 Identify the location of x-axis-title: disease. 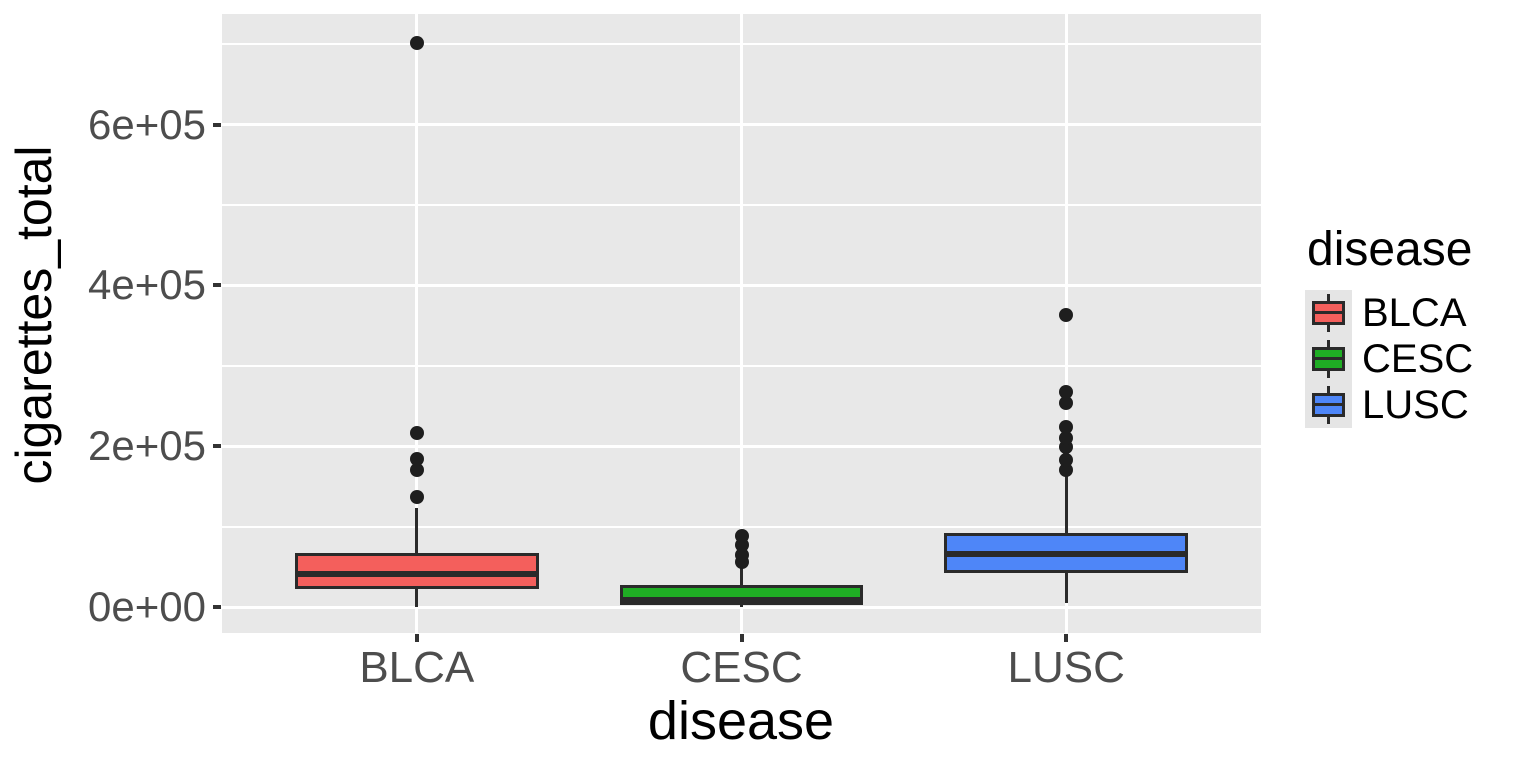
(741, 721).